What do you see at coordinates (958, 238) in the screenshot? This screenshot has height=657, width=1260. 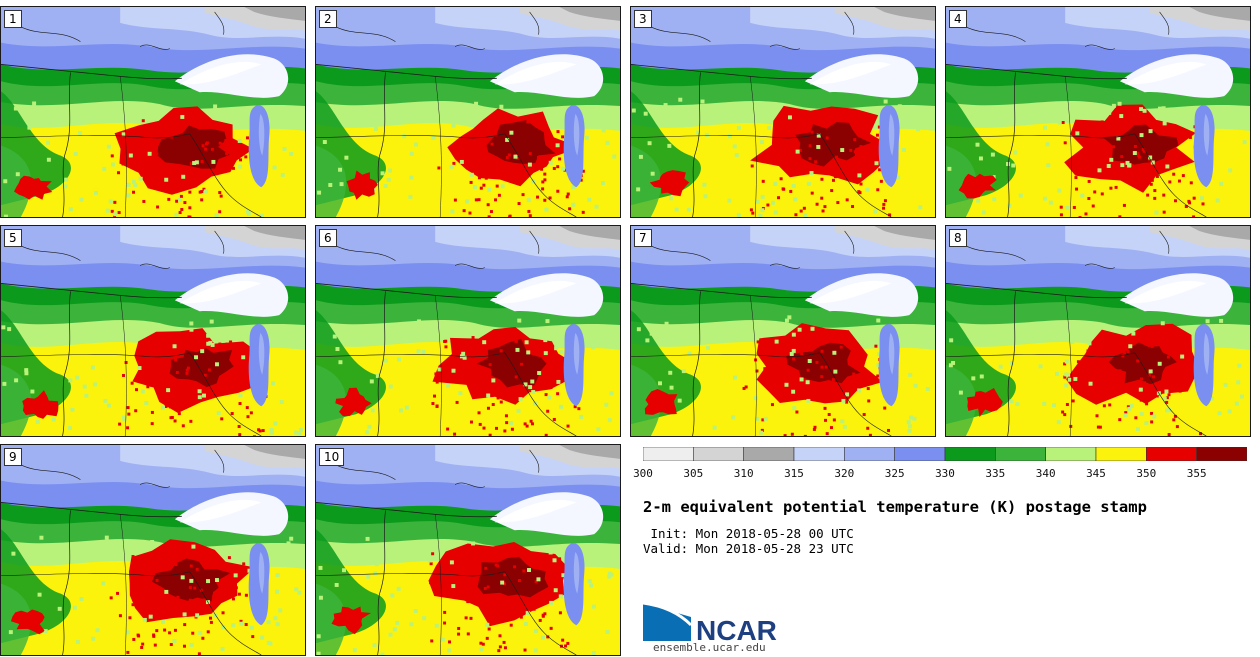 I see `panel-number-label: 8` at bounding box center [958, 238].